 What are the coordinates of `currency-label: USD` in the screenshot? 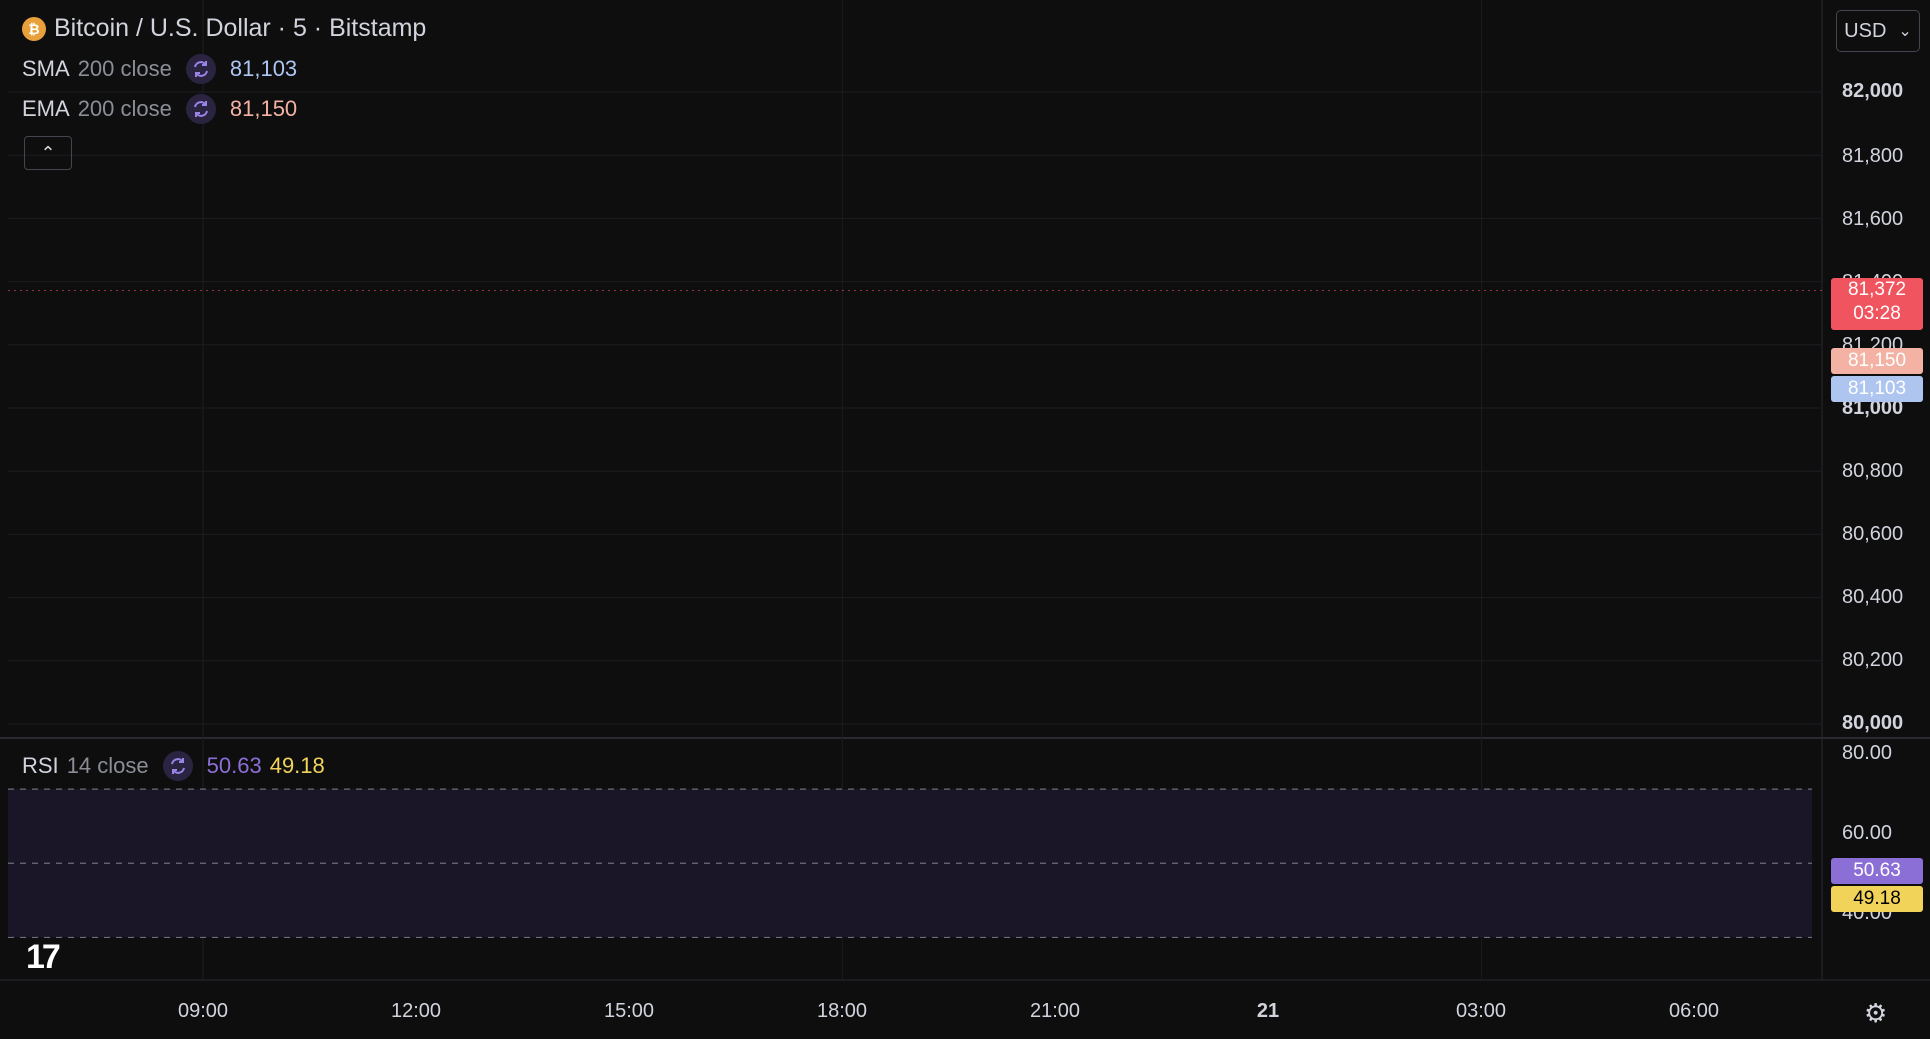 It's located at (1865, 30).